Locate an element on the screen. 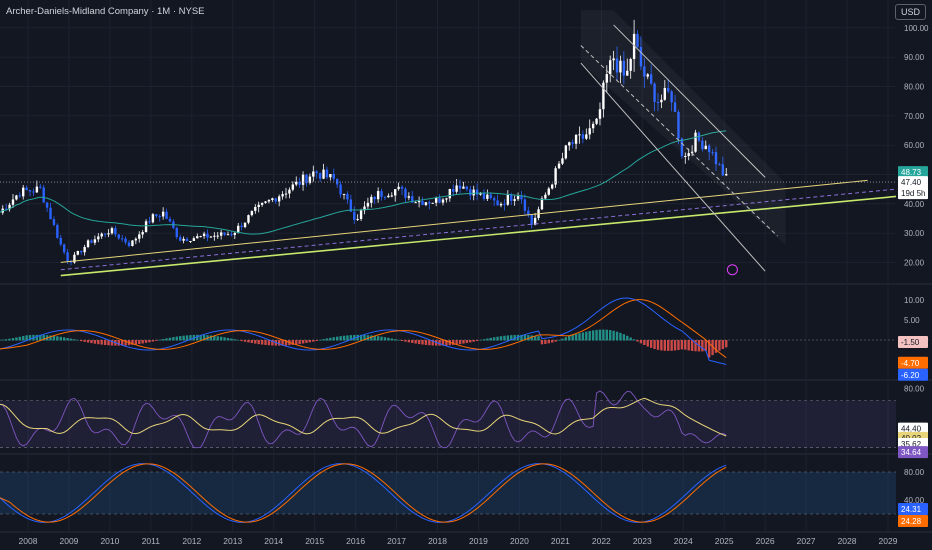 This screenshot has height=550, width=932. year-tick-label: 2013 is located at coordinates (232, 541).